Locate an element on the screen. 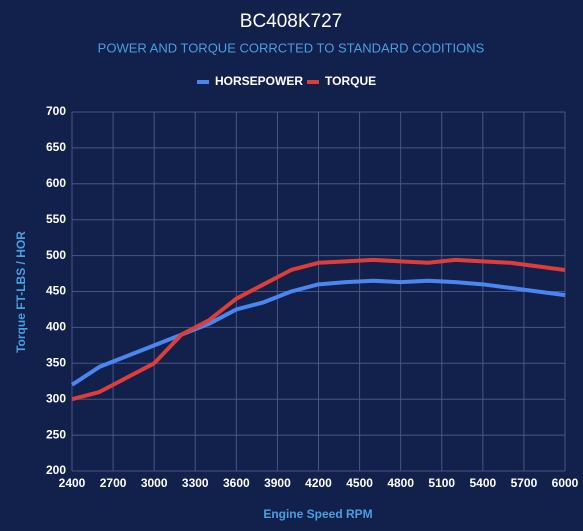  chart-title: BC408K727 is located at coordinates (291, 21).